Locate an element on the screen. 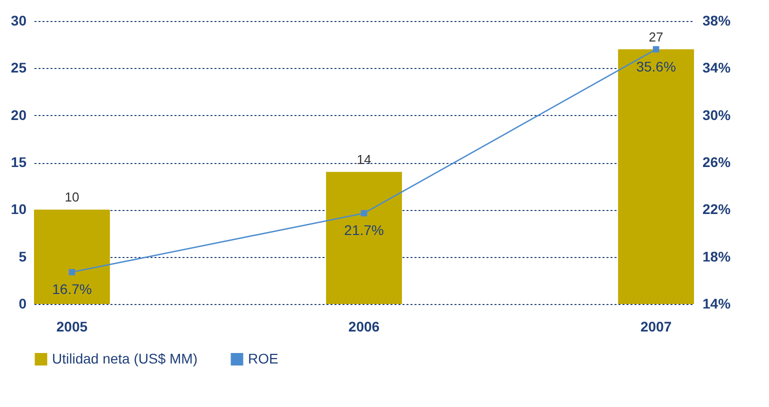 The image size is (769, 407). y2-tick-label: 38% is located at coordinates (717, 20).